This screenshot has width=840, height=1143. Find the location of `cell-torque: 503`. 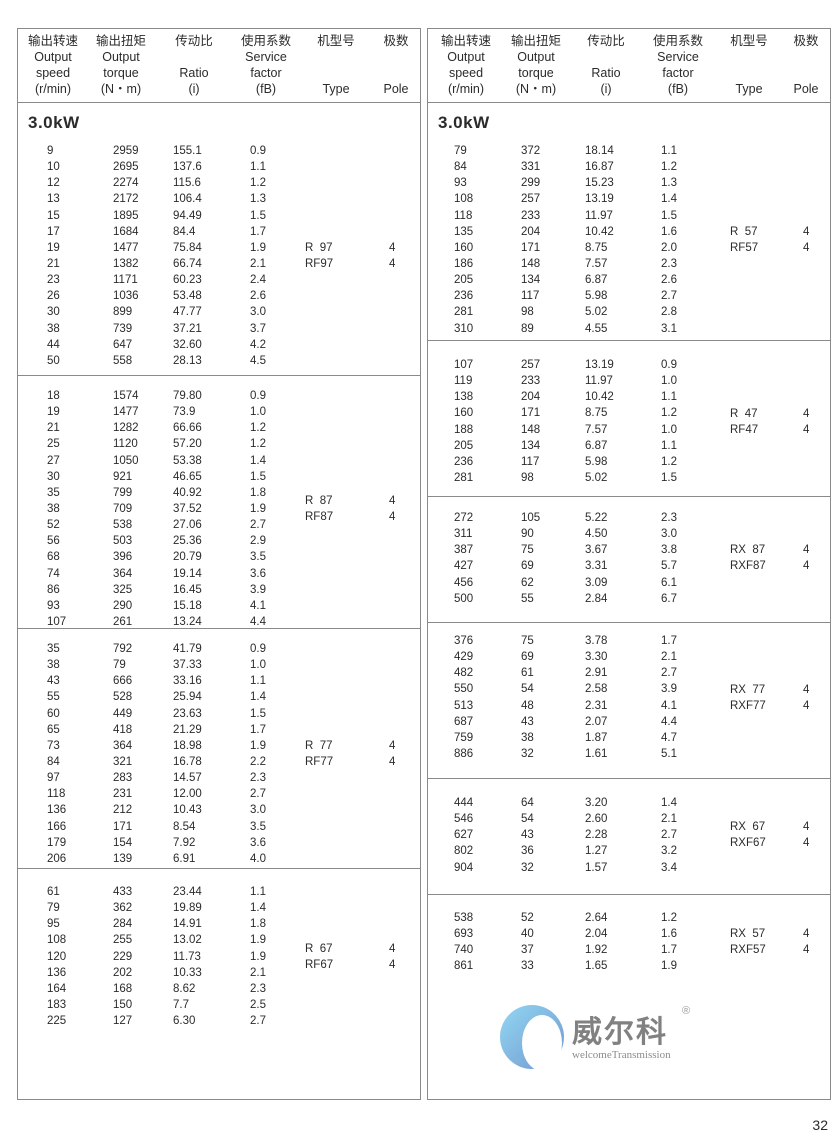

cell-torque: 503 is located at coordinates (123, 541).